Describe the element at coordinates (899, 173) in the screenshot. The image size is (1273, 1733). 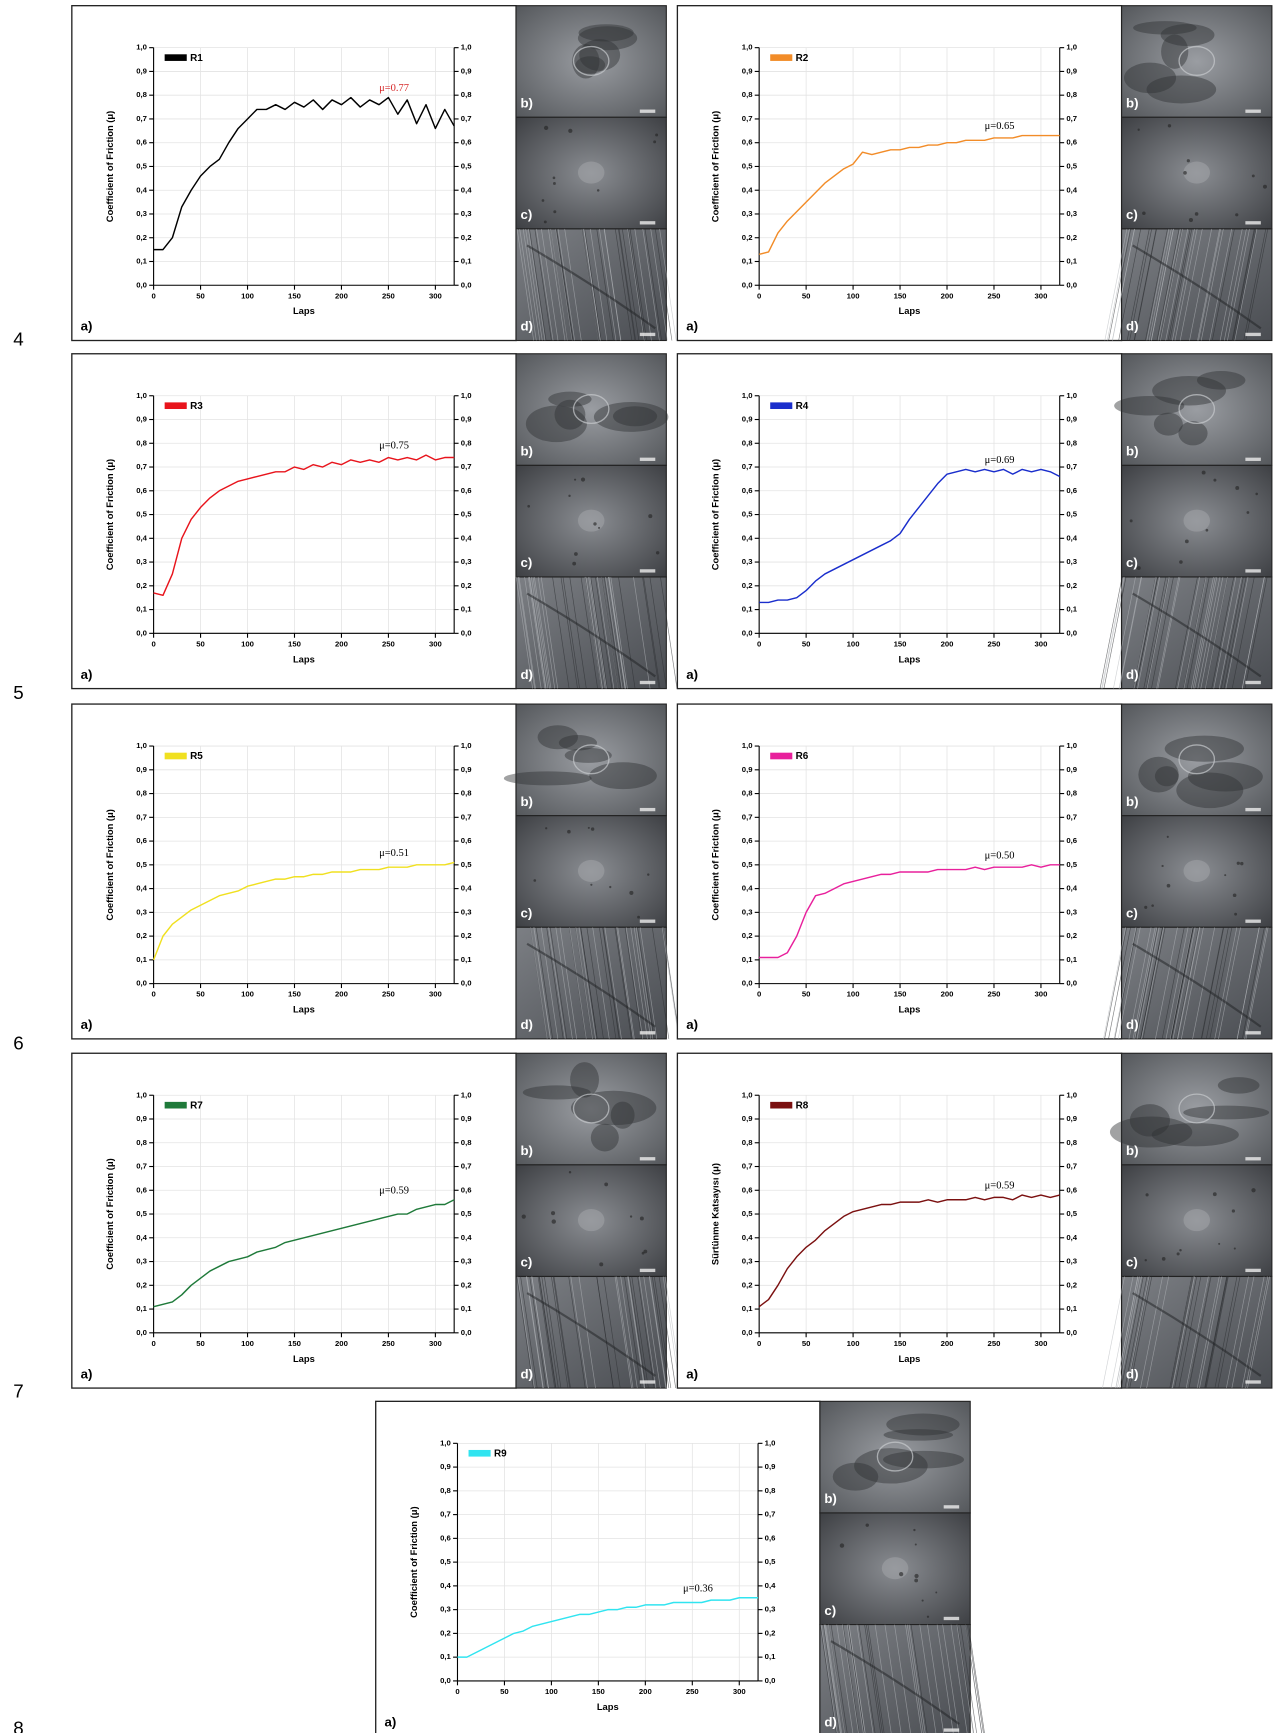
I see `panel-frame` at that location.